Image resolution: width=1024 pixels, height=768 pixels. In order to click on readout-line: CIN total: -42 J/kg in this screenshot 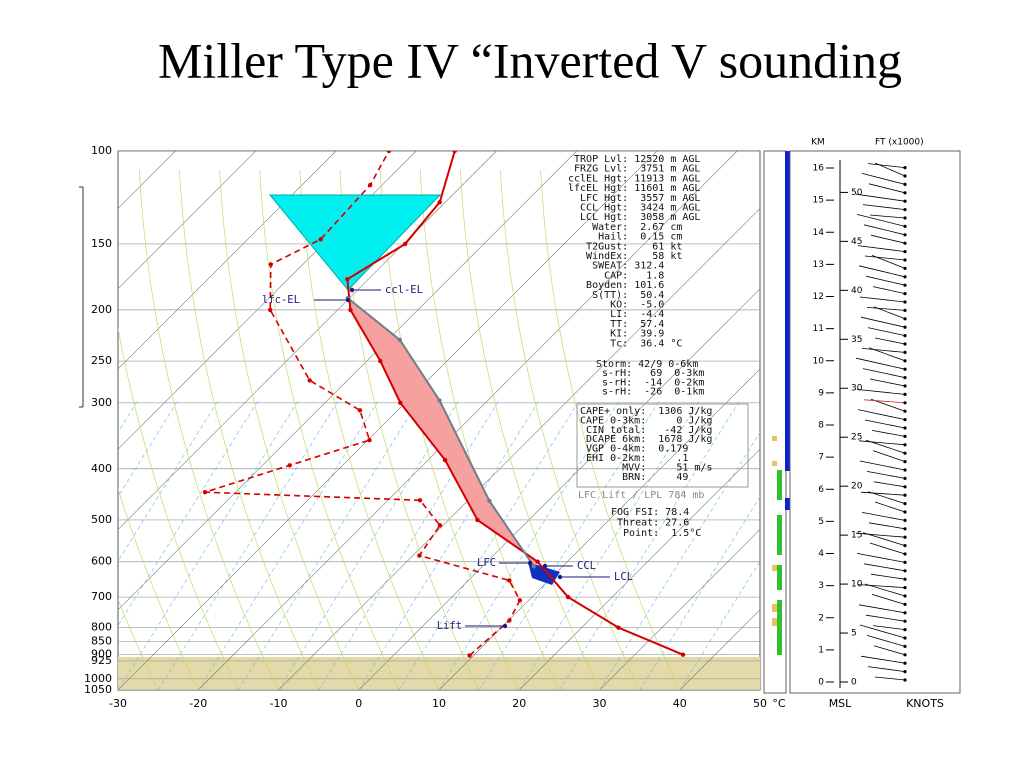, I will do `click(646, 430)`.